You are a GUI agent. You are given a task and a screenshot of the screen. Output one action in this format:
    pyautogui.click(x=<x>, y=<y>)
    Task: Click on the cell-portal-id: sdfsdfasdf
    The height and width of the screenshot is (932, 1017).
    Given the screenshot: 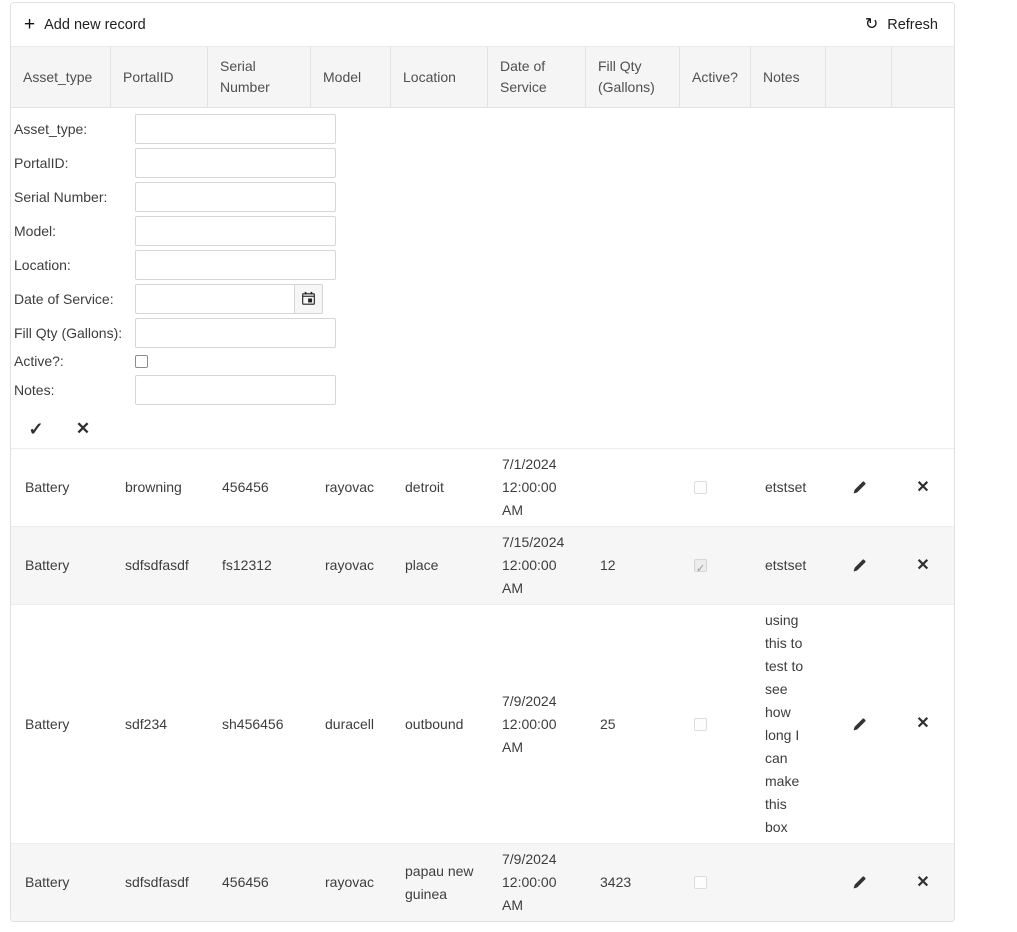 What is the action you would take?
    pyautogui.click(x=159, y=565)
    